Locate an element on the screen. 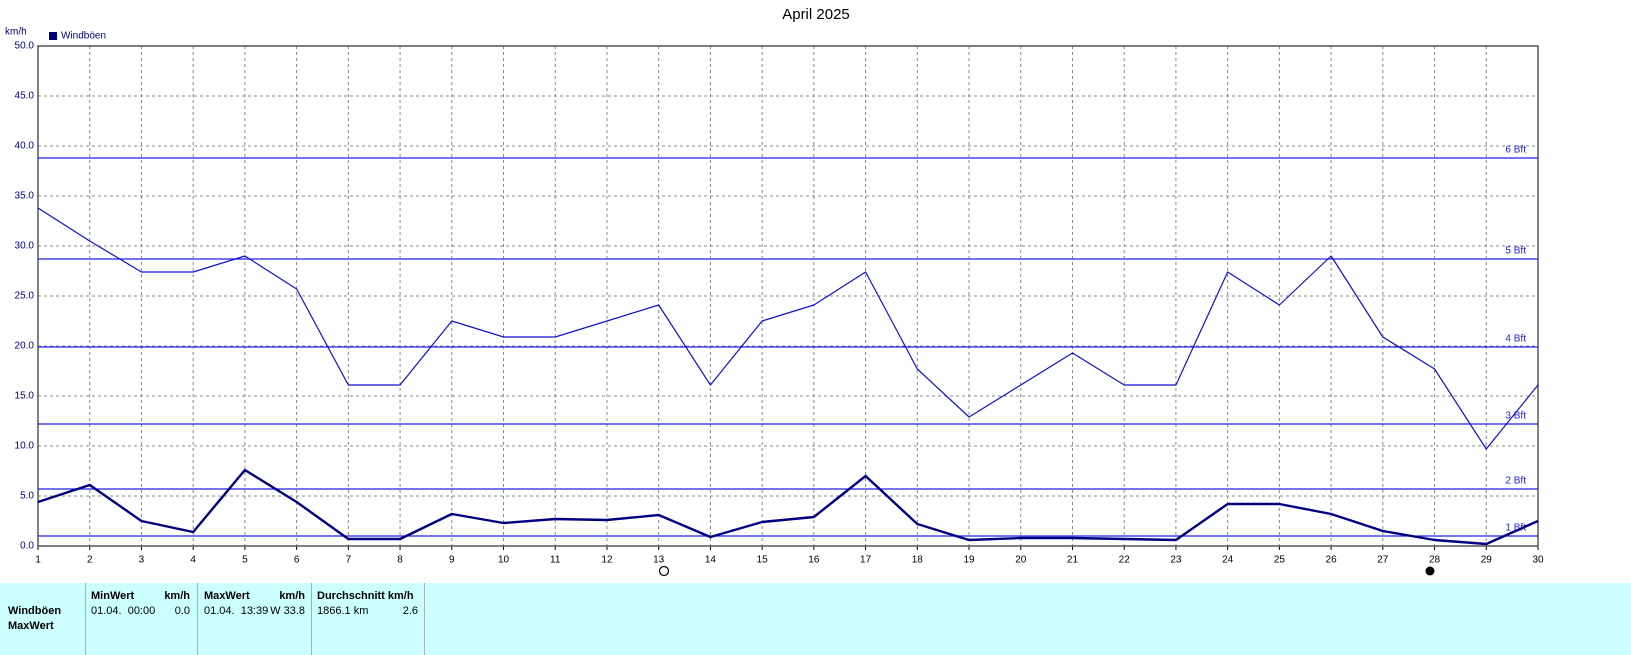  y-tick-label: 50.0 is located at coordinates (25, 46).